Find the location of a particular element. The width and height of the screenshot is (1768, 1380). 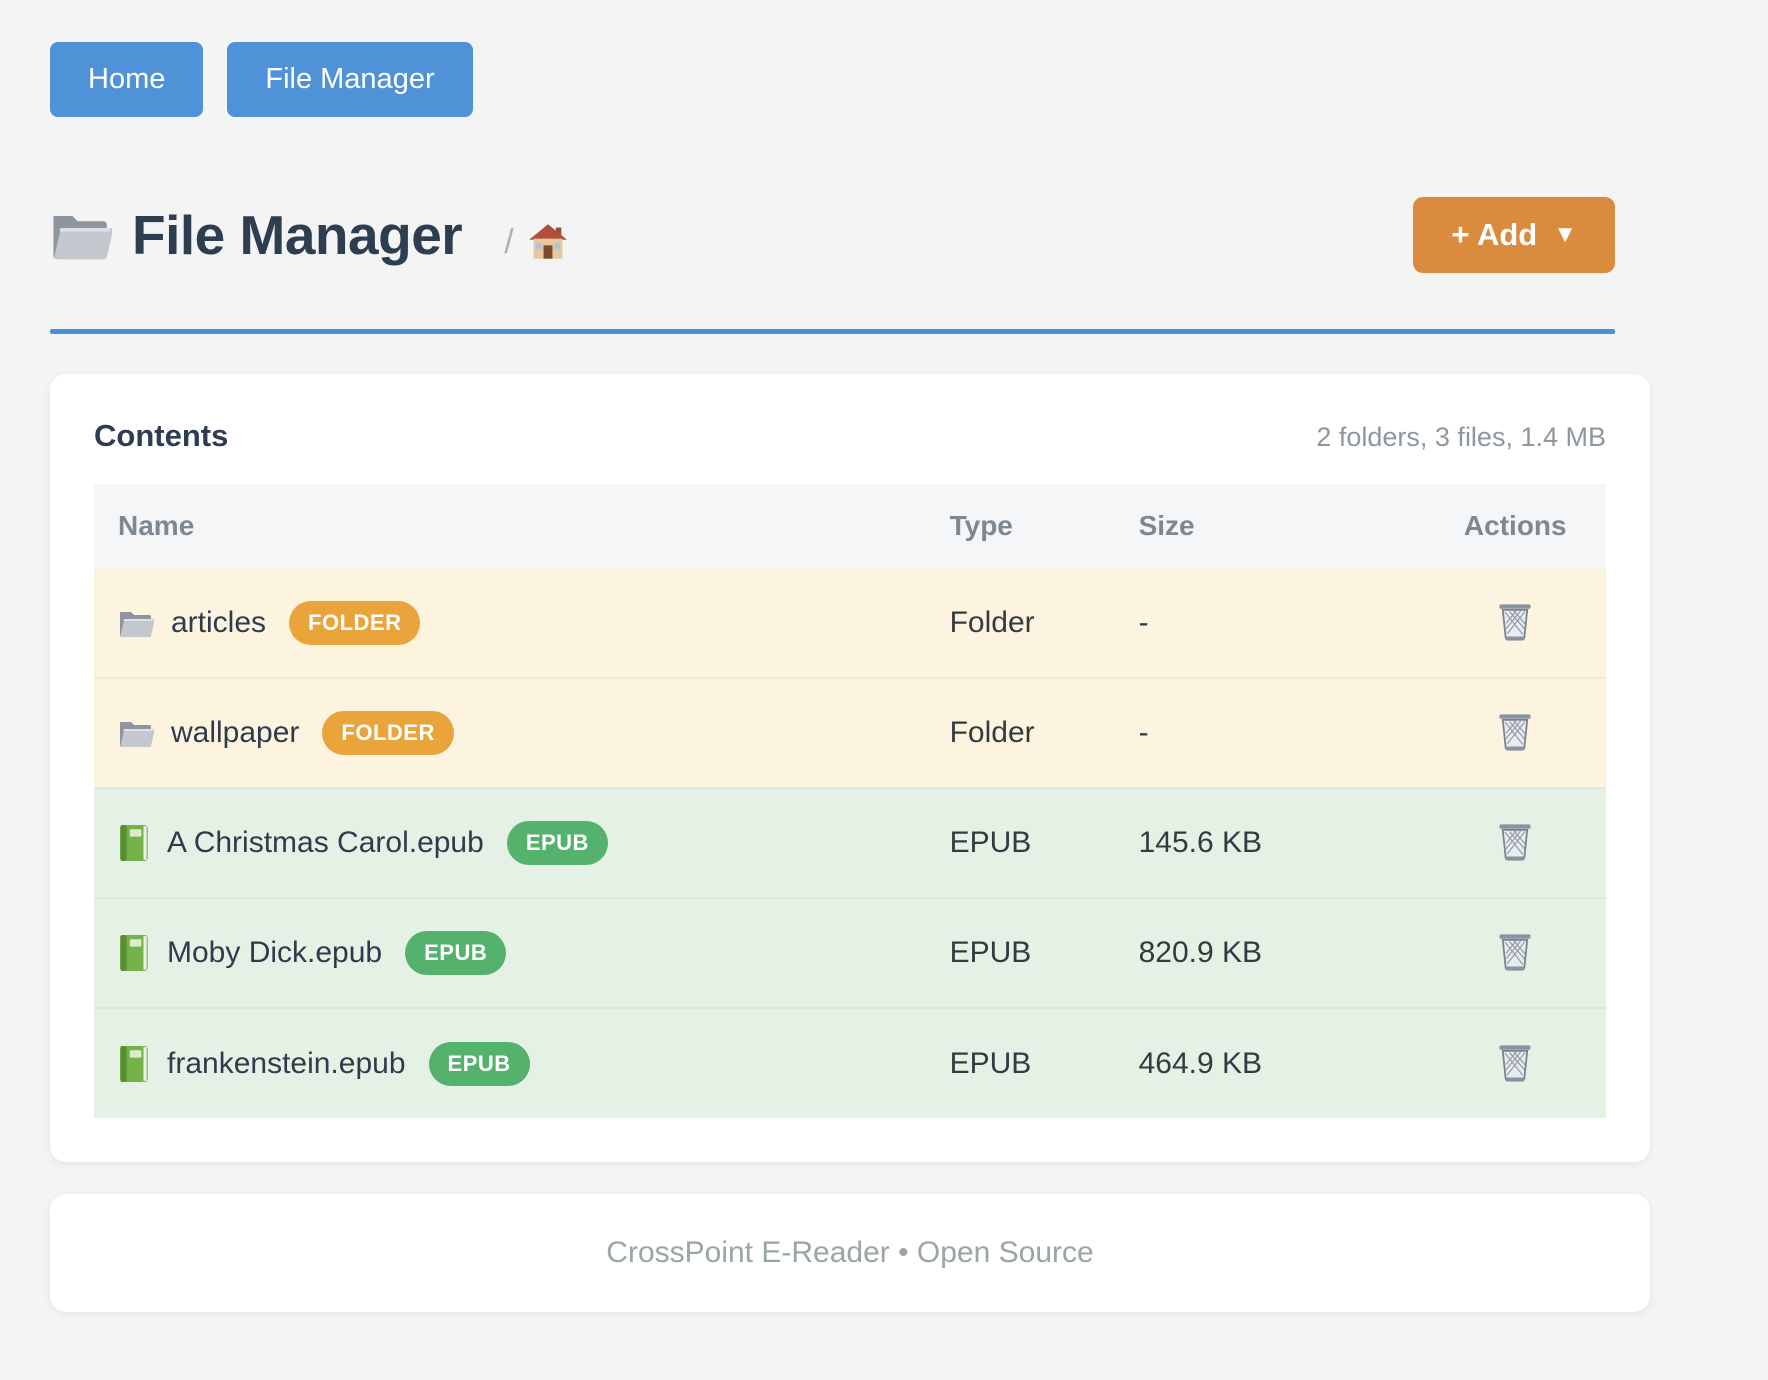

nav-home-button: Home is located at coordinates (127, 79).